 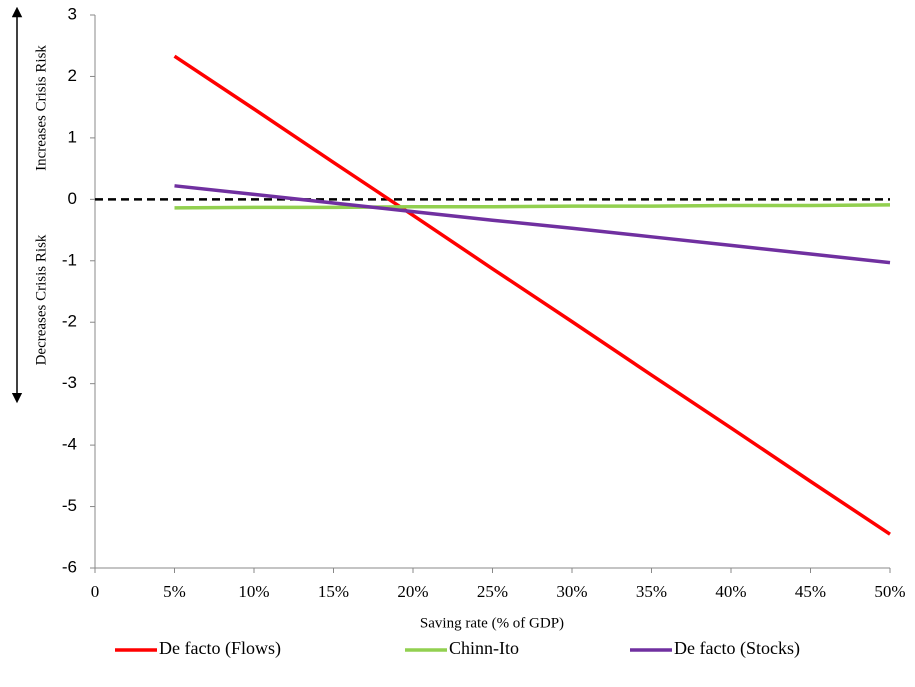 I want to click on annotation: Decreases Crisis Risk, so click(x=41, y=299).